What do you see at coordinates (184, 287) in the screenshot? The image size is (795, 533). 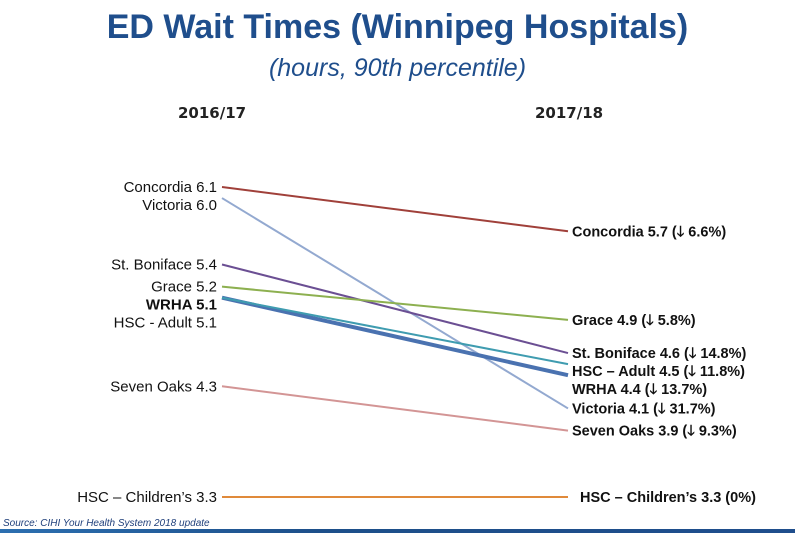 I see `left-label-grace: Grace 5.2` at bounding box center [184, 287].